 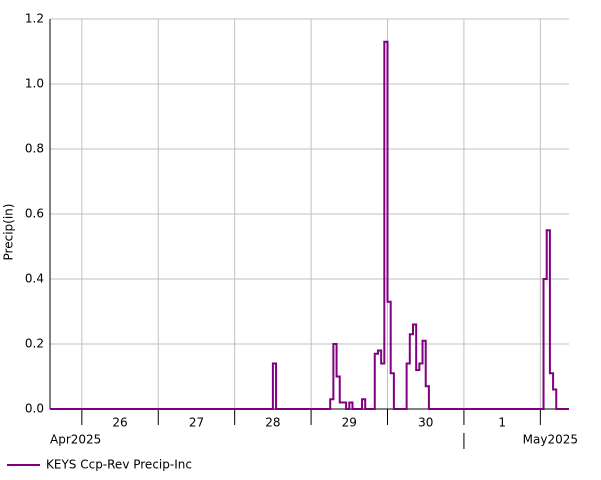 What do you see at coordinates (119, 423) in the screenshot?
I see `x-tick-label: 26` at bounding box center [119, 423].